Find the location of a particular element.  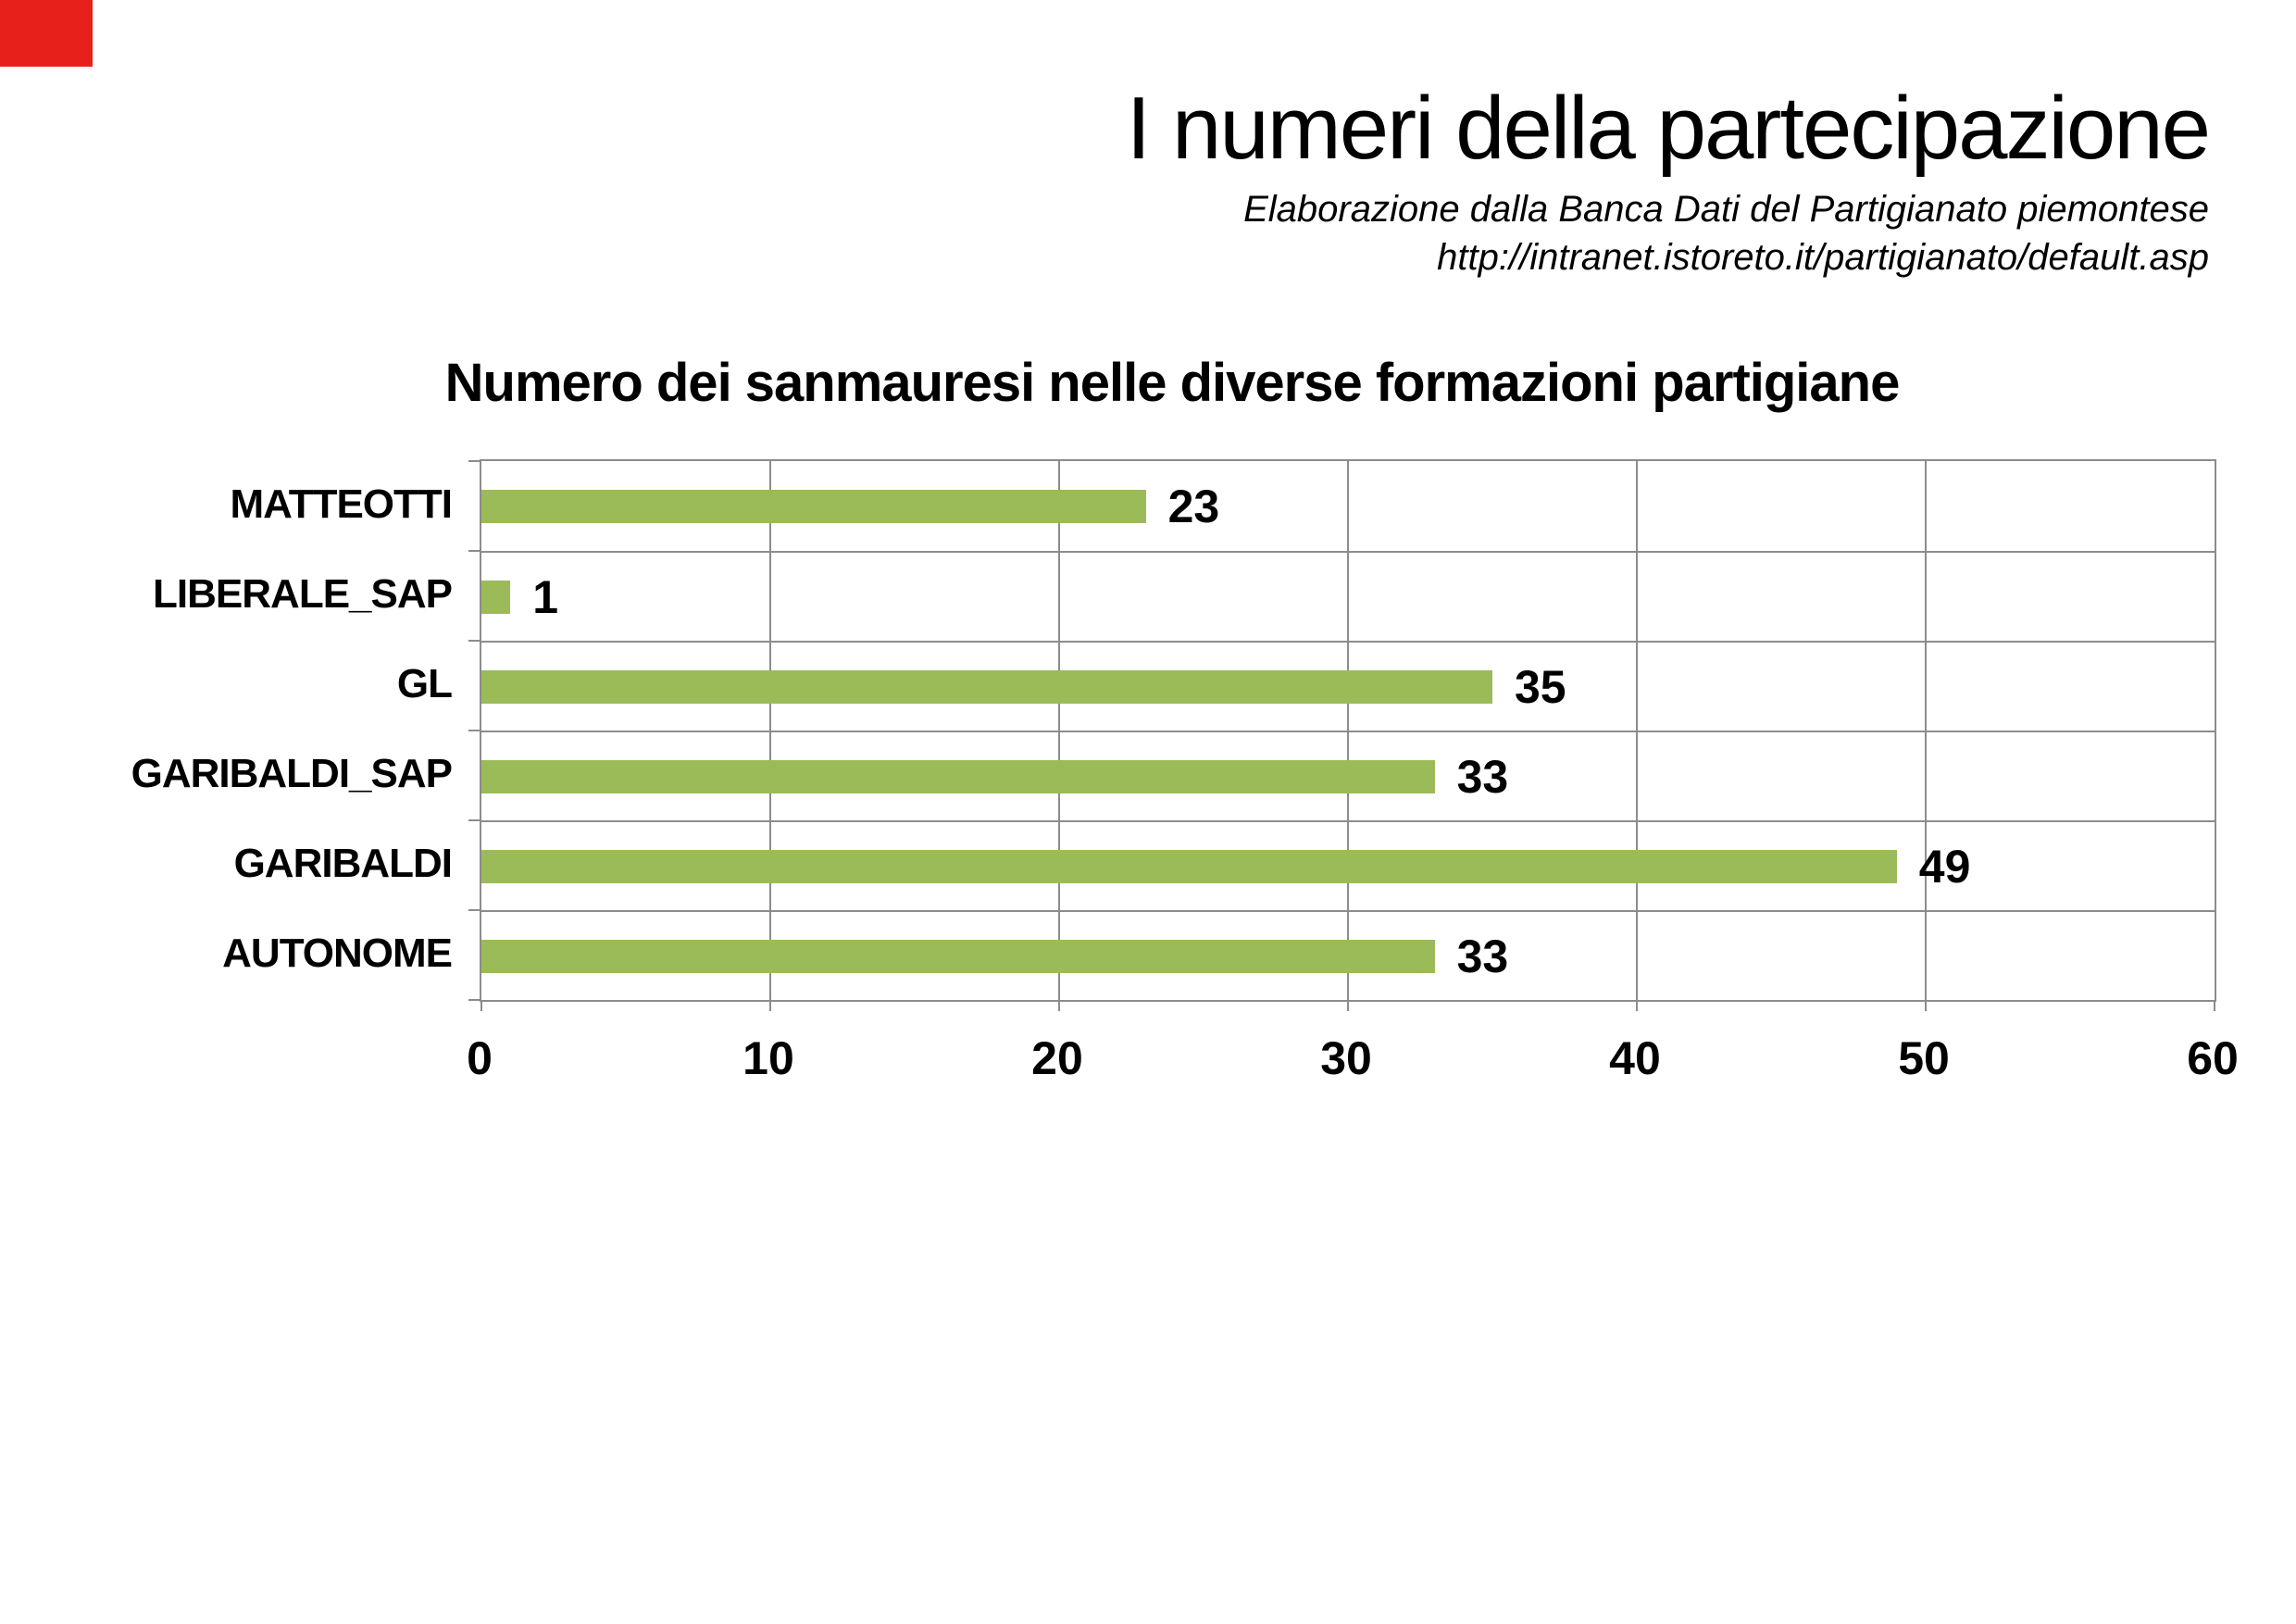

category-label: LIBERALE_SAP is located at coordinates (303, 593).